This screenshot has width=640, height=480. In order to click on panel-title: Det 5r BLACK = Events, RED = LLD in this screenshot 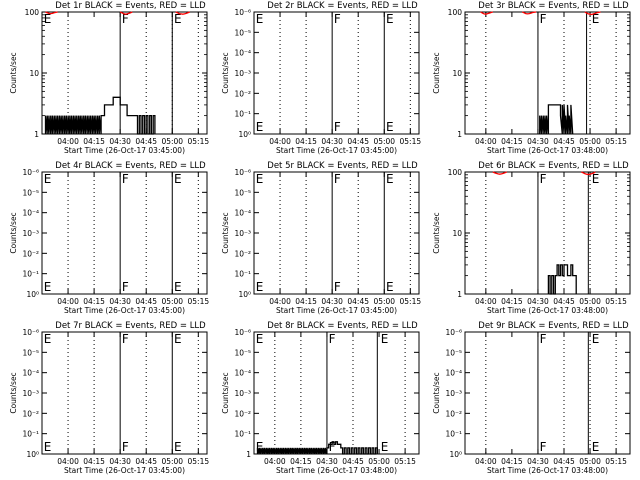, I will do `click(342, 166)`.